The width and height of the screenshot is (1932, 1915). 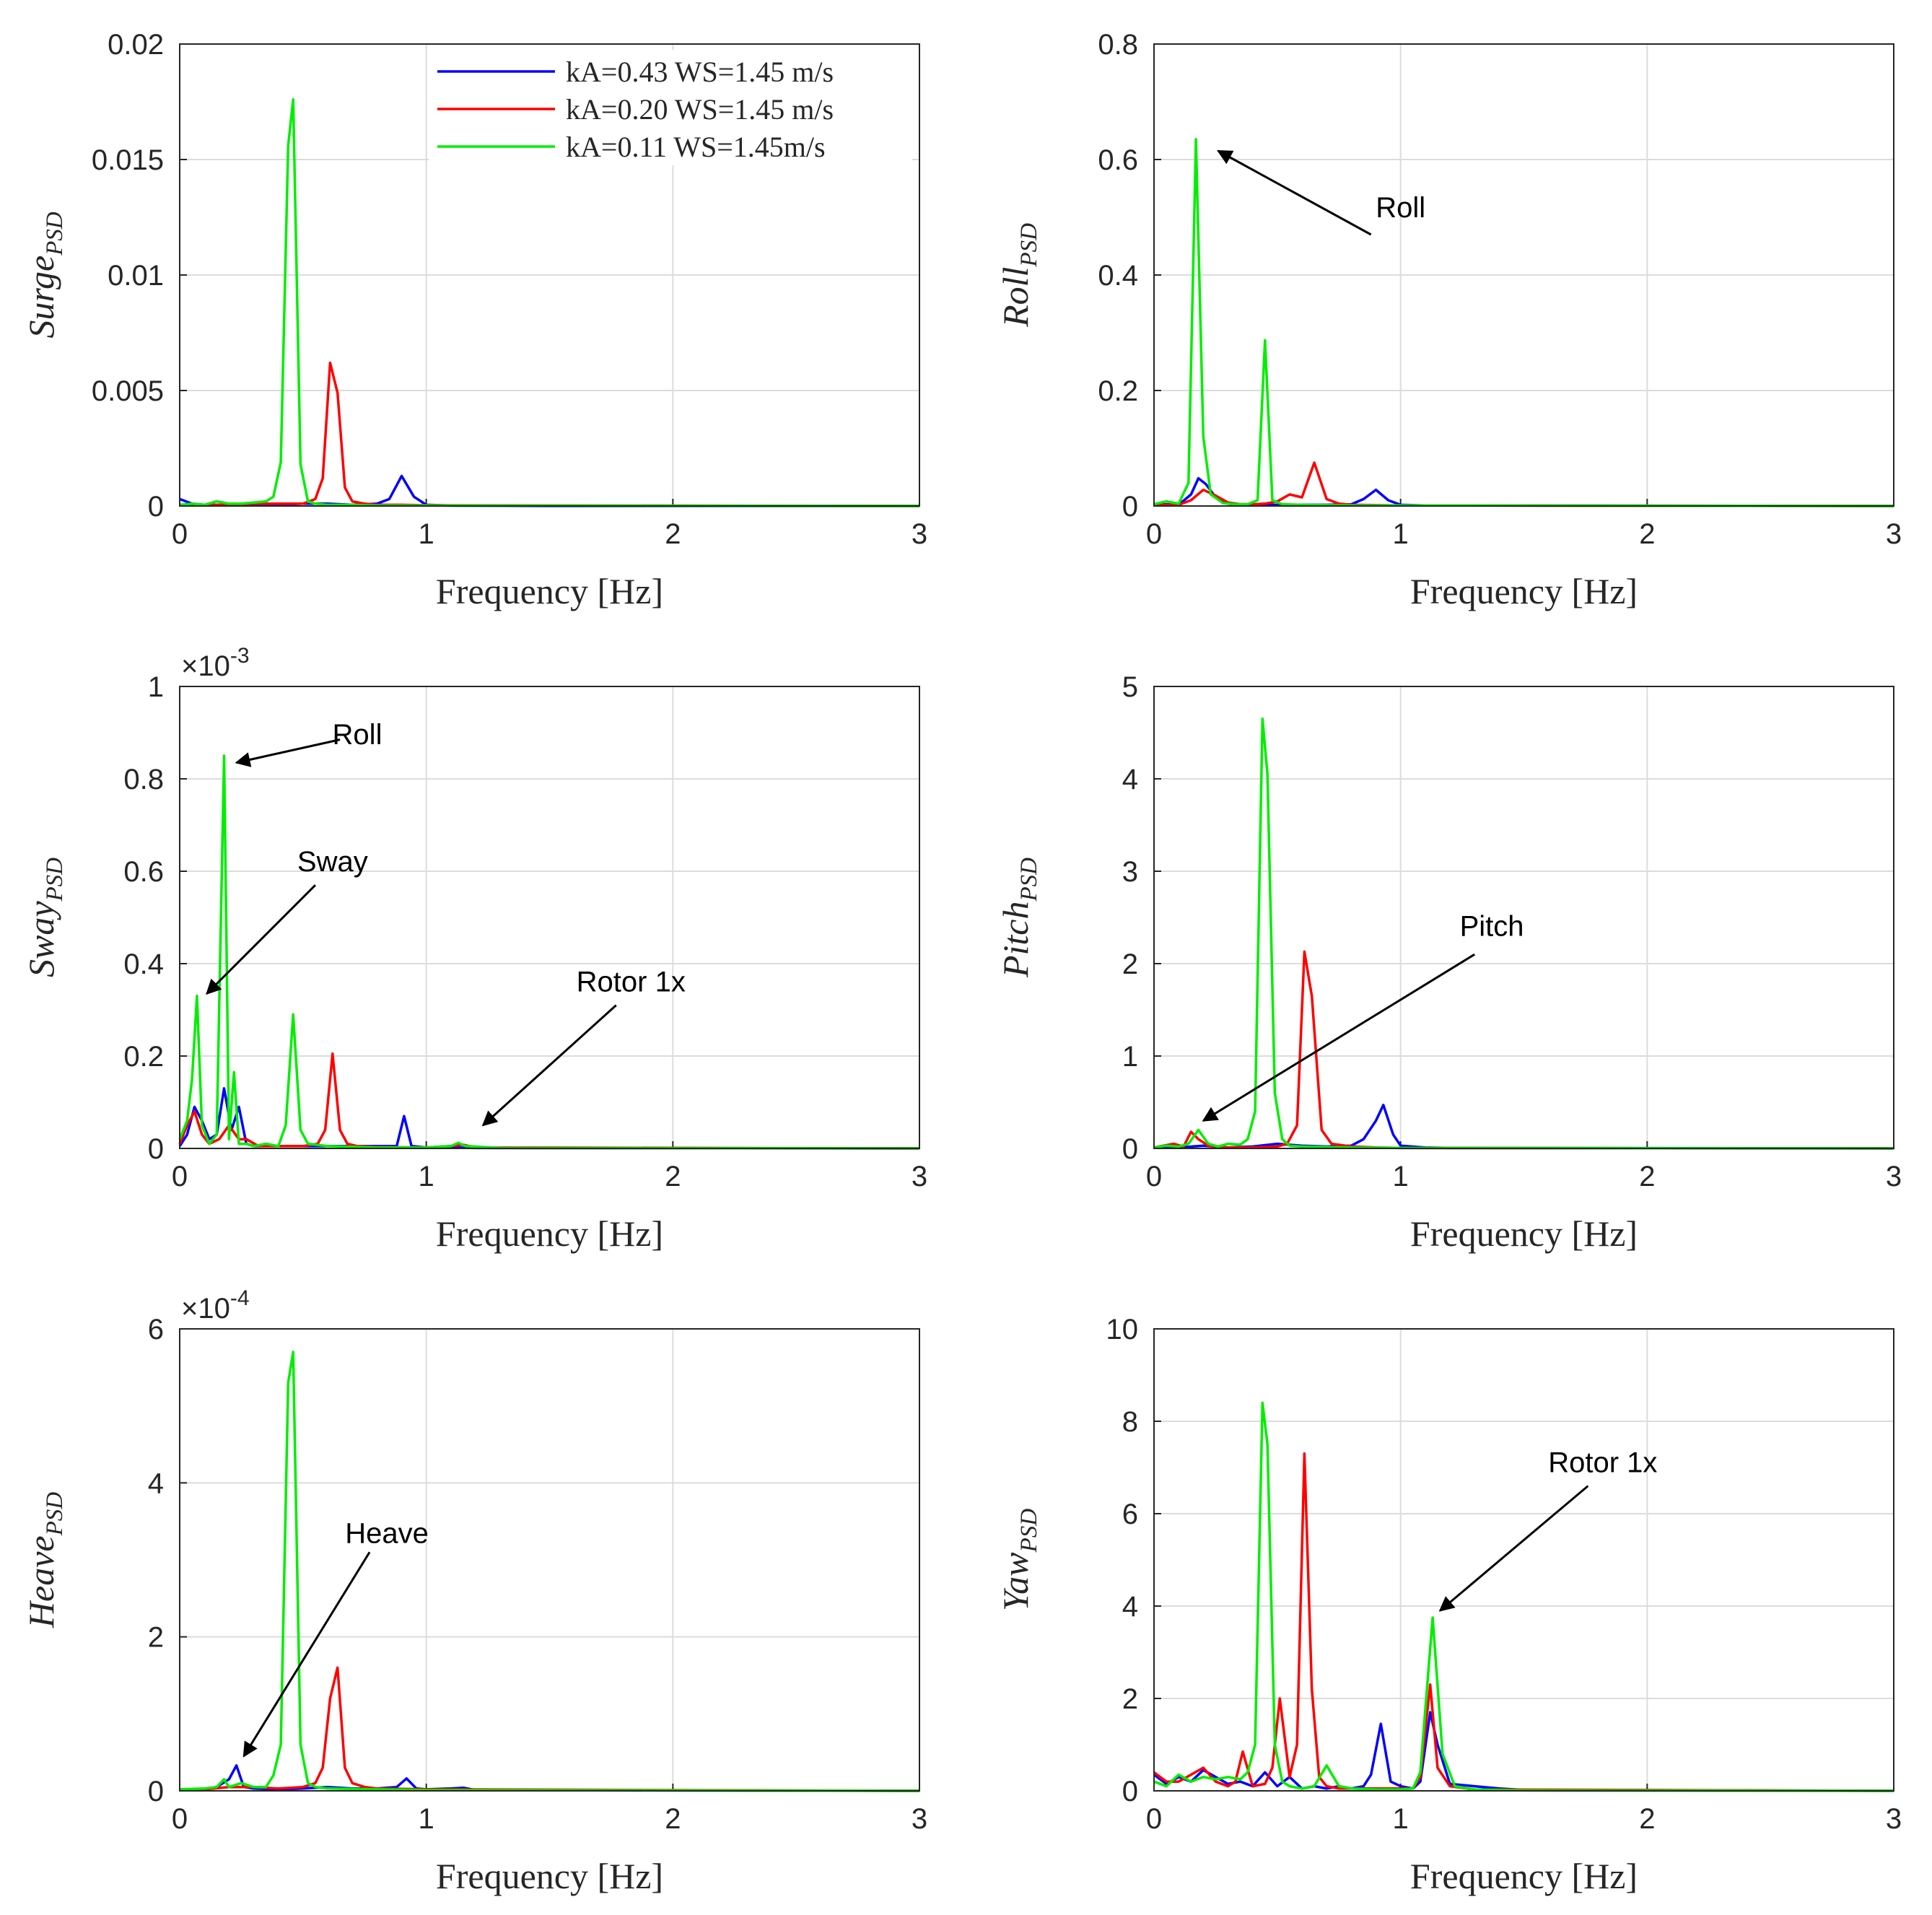 What do you see at coordinates (1524, 1876) in the screenshot?
I see `yaw-x-axis-label: Frequency [Hz]` at bounding box center [1524, 1876].